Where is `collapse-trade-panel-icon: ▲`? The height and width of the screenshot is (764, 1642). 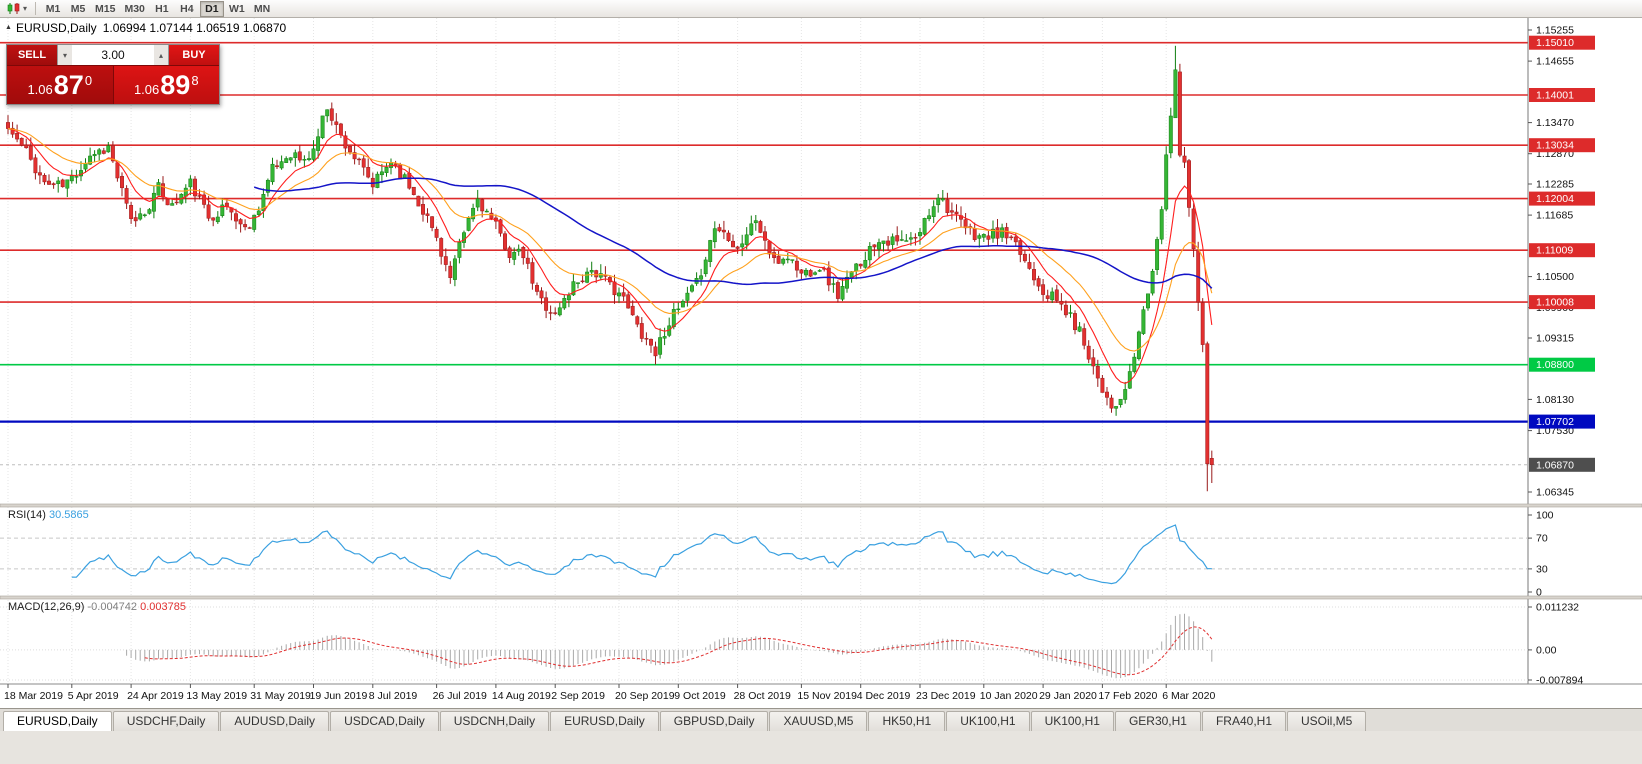 collapse-trade-panel-icon: ▲ is located at coordinates (8, 27).